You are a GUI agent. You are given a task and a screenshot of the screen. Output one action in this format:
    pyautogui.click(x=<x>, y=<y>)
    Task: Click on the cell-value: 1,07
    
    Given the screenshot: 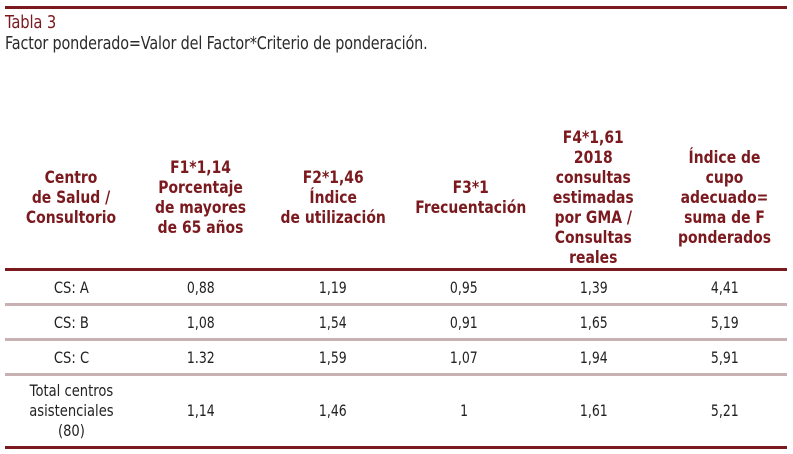 What is the action you would take?
    pyautogui.click(x=464, y=357)
    